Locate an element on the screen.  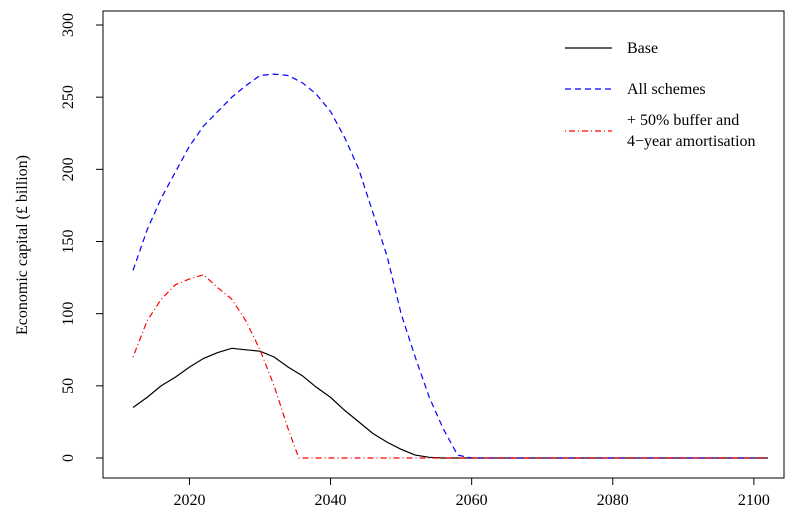
x-tick-label: 2060 is located at coordinates (472, 500).